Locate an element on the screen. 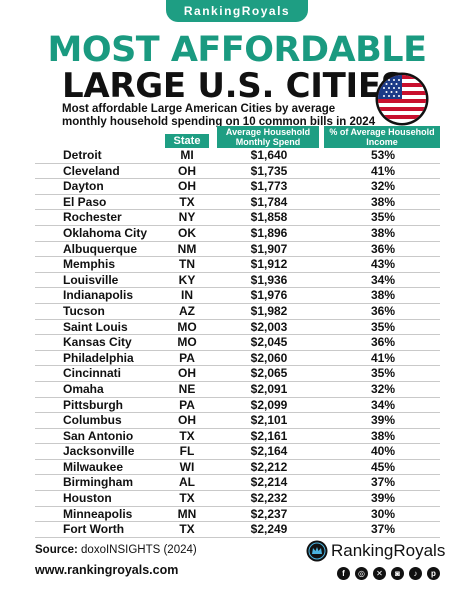 This screenshot has height=592, width=474. facebook-icon: f is located at coordinates (343, 573).